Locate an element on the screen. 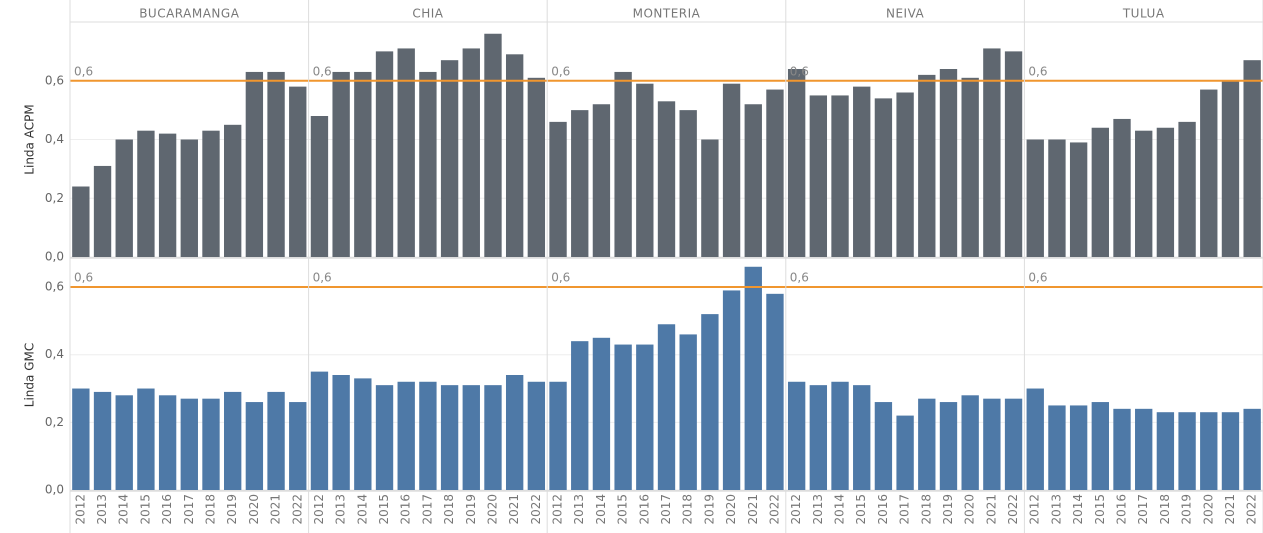 This screenshot has width=1263, height=533. y-axis-label: Linda ACPM is located at coordinates (30, 139).